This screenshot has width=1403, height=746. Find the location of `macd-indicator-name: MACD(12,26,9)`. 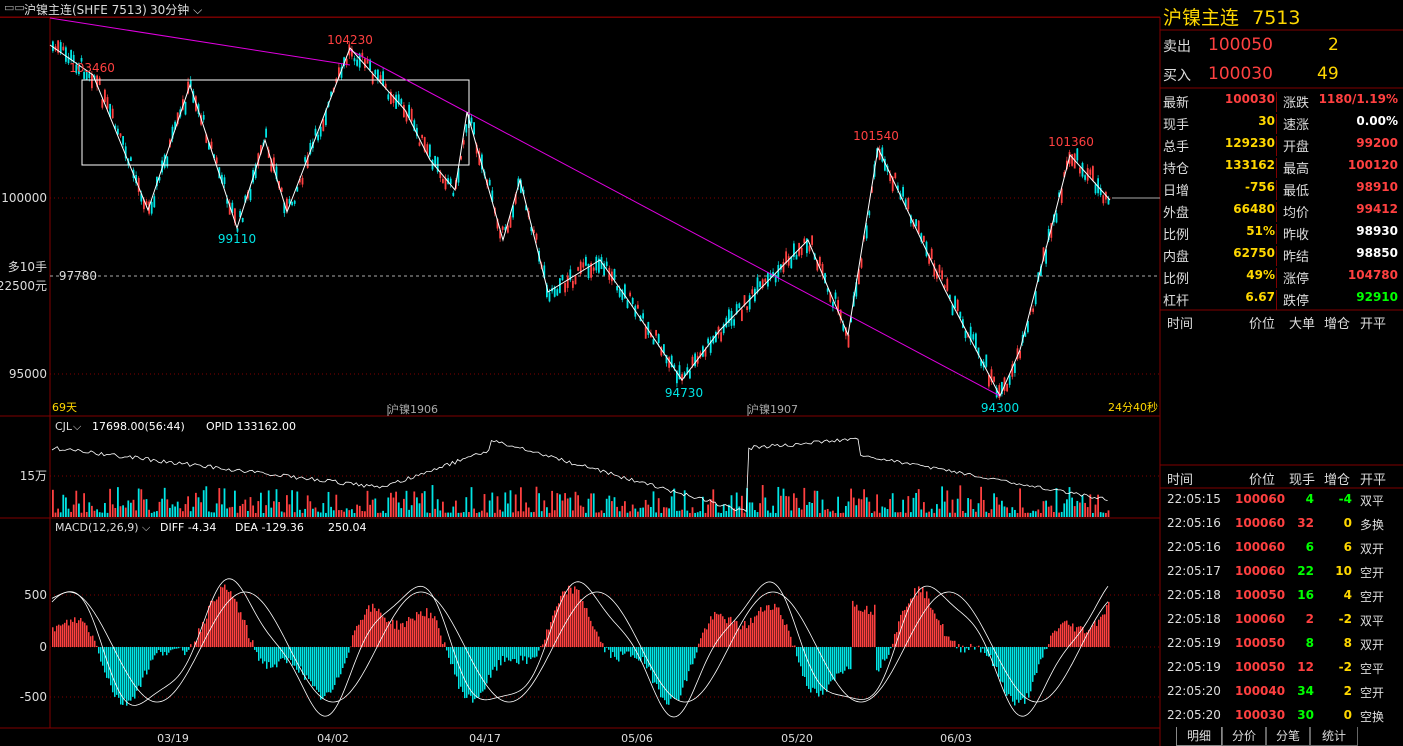

macd-indicator-name: MACD(12,26,9) is located at coordinates (97, 527).